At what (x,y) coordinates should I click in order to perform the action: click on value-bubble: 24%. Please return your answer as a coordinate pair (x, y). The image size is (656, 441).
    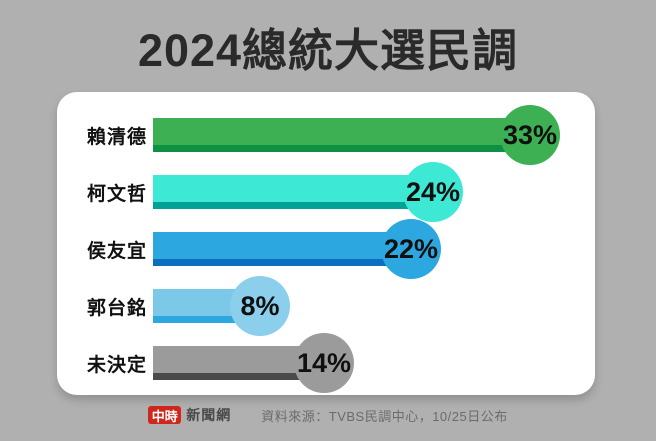
    Looking at the image, I should click on (433, 192).